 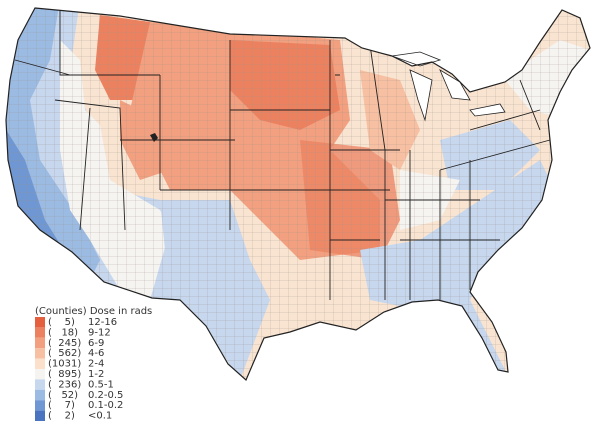 What do you see at coordinates (64, 364) in the screenshot?
I see `legend-count: (1031)` at bounding box center [64, 364].